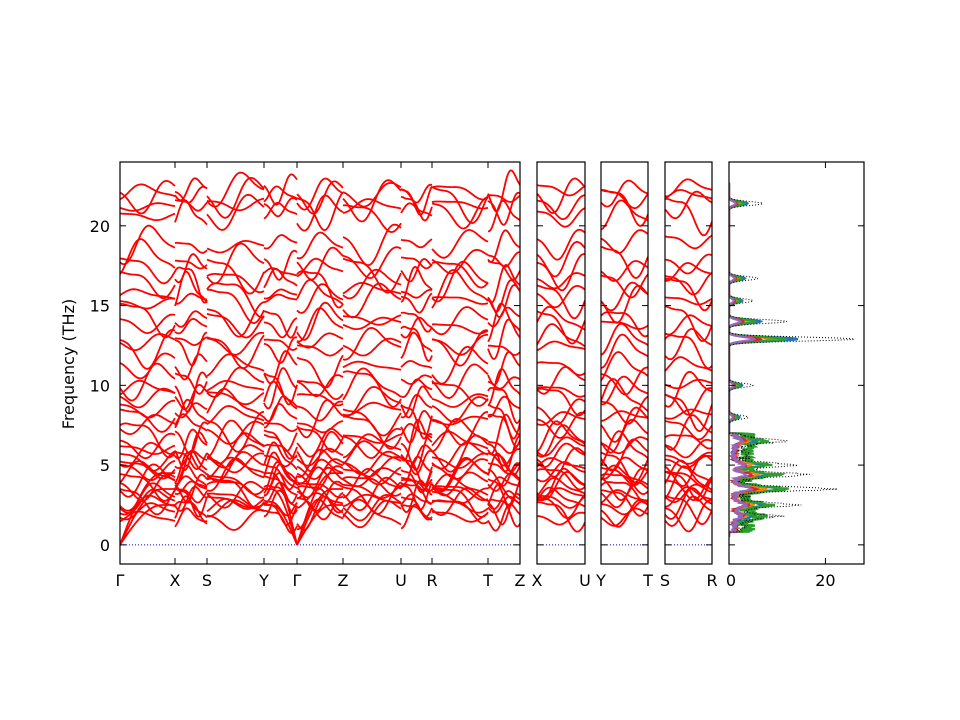  I want to click on axes-frame, so click(688, 363).